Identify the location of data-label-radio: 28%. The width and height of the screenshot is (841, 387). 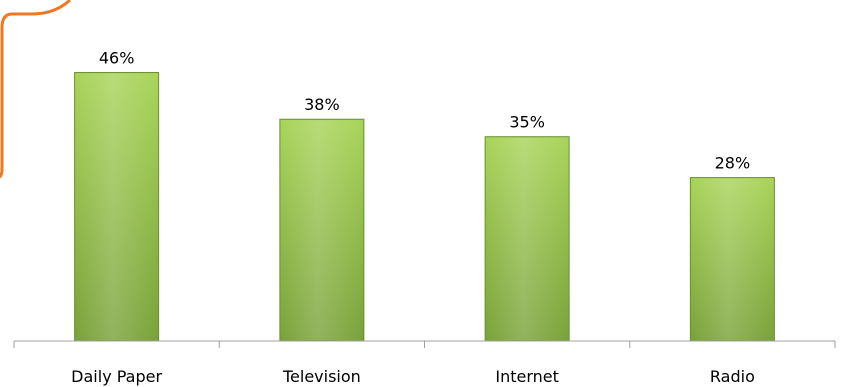
(733, 163).